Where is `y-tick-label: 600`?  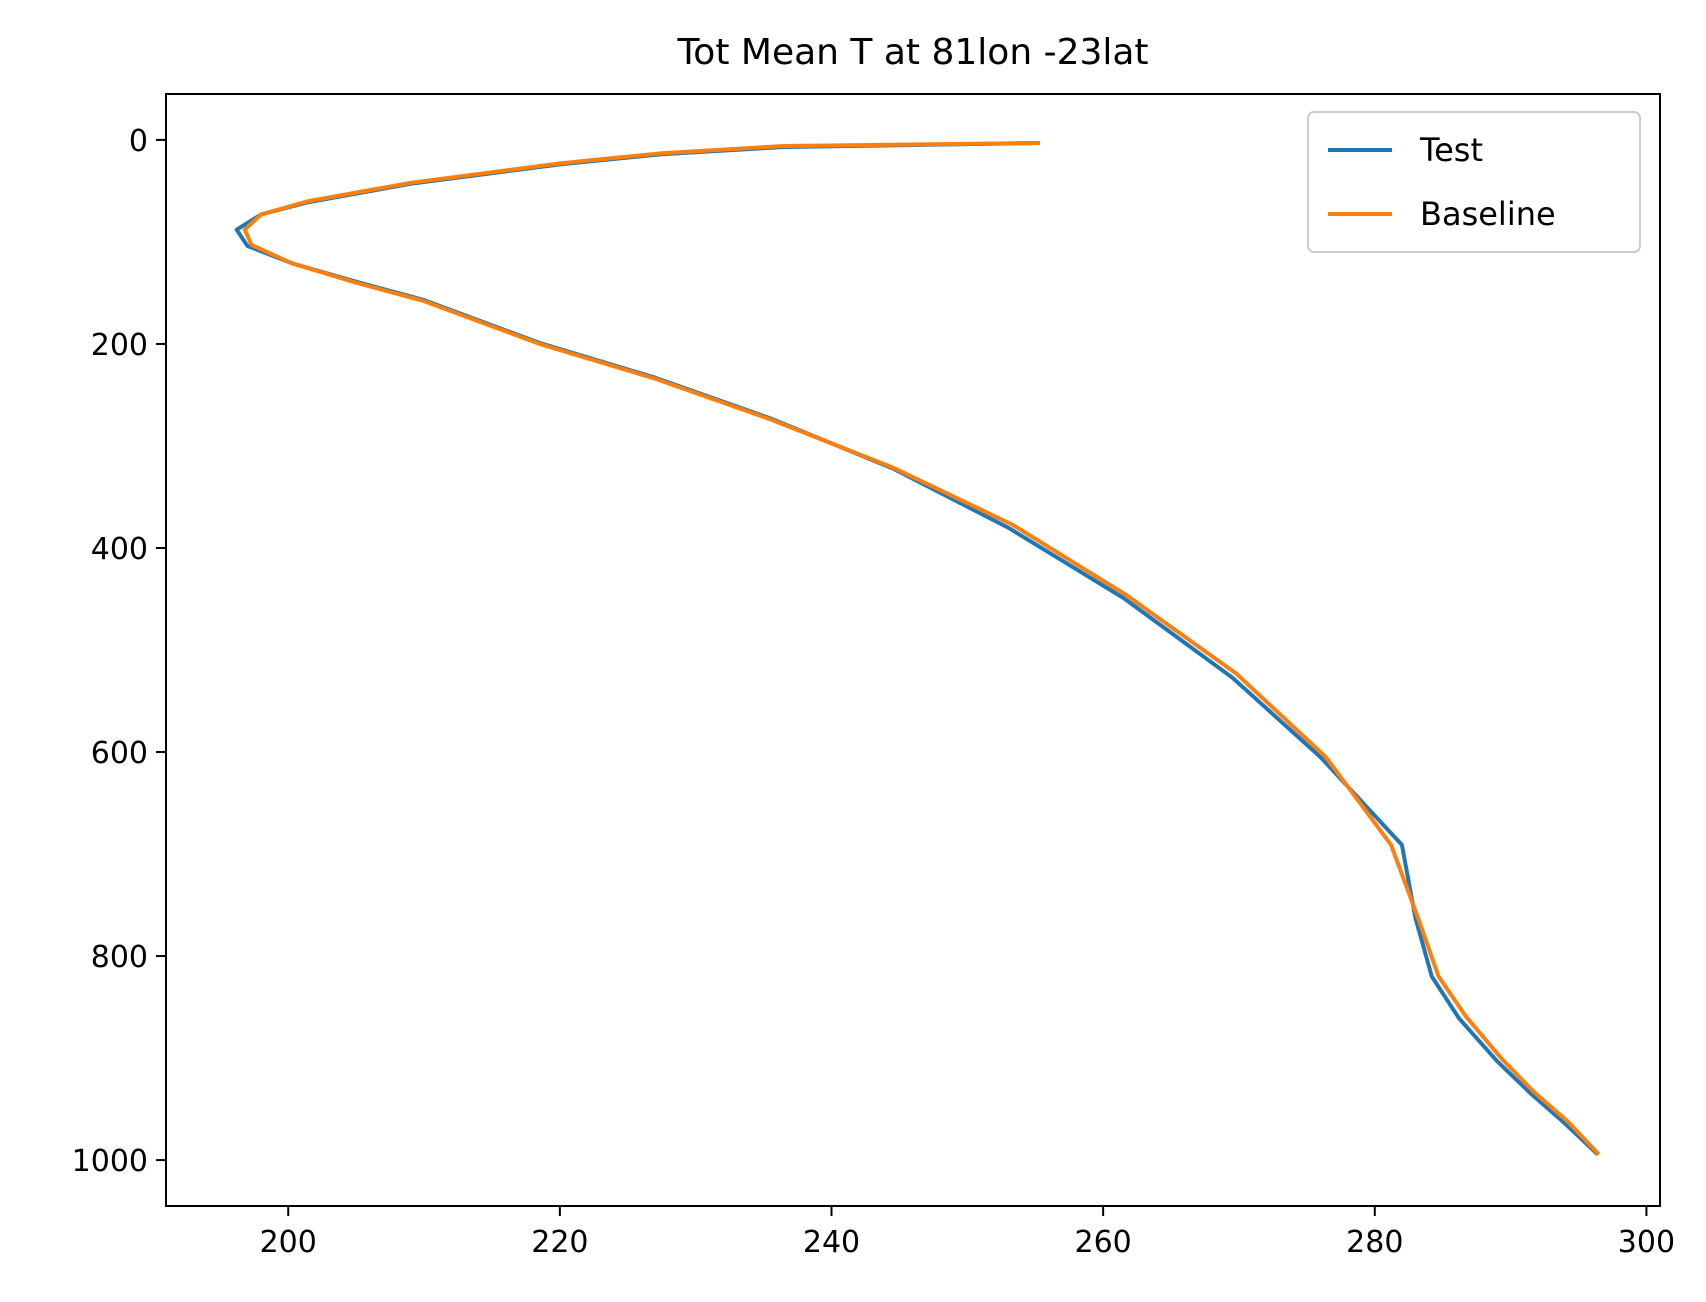
y-tick-label: 600 is located at coordinates (119, 753).